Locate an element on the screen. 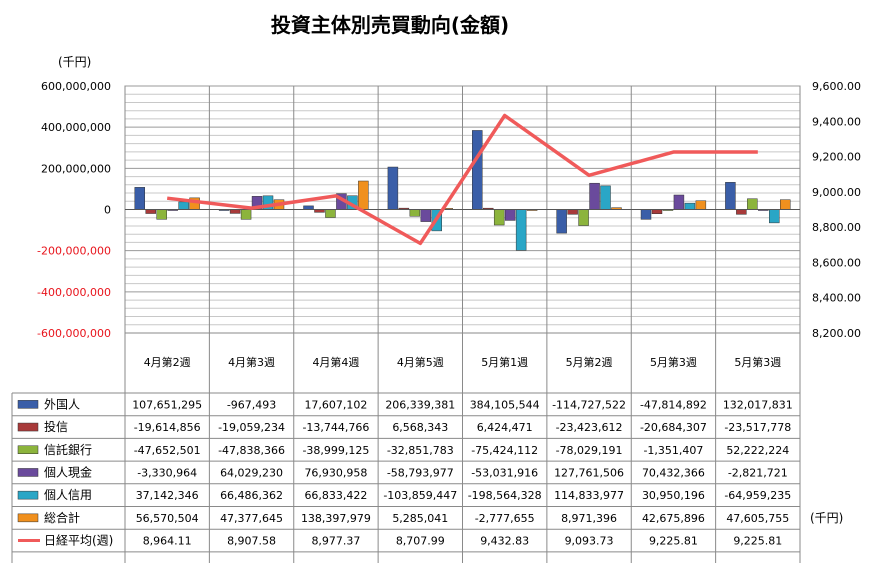 The width and height of the screenshot is (878, 574). right-axis-unit: (千円) is located at coordinates (826, 518).